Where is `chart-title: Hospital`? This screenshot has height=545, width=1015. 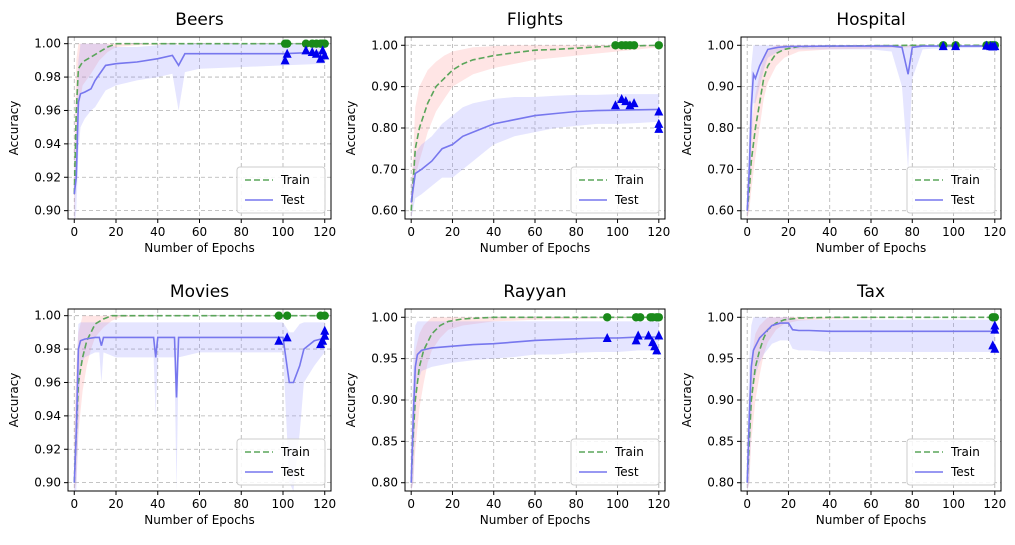
chart-title: Hospital is located at coordinates (870, 20).